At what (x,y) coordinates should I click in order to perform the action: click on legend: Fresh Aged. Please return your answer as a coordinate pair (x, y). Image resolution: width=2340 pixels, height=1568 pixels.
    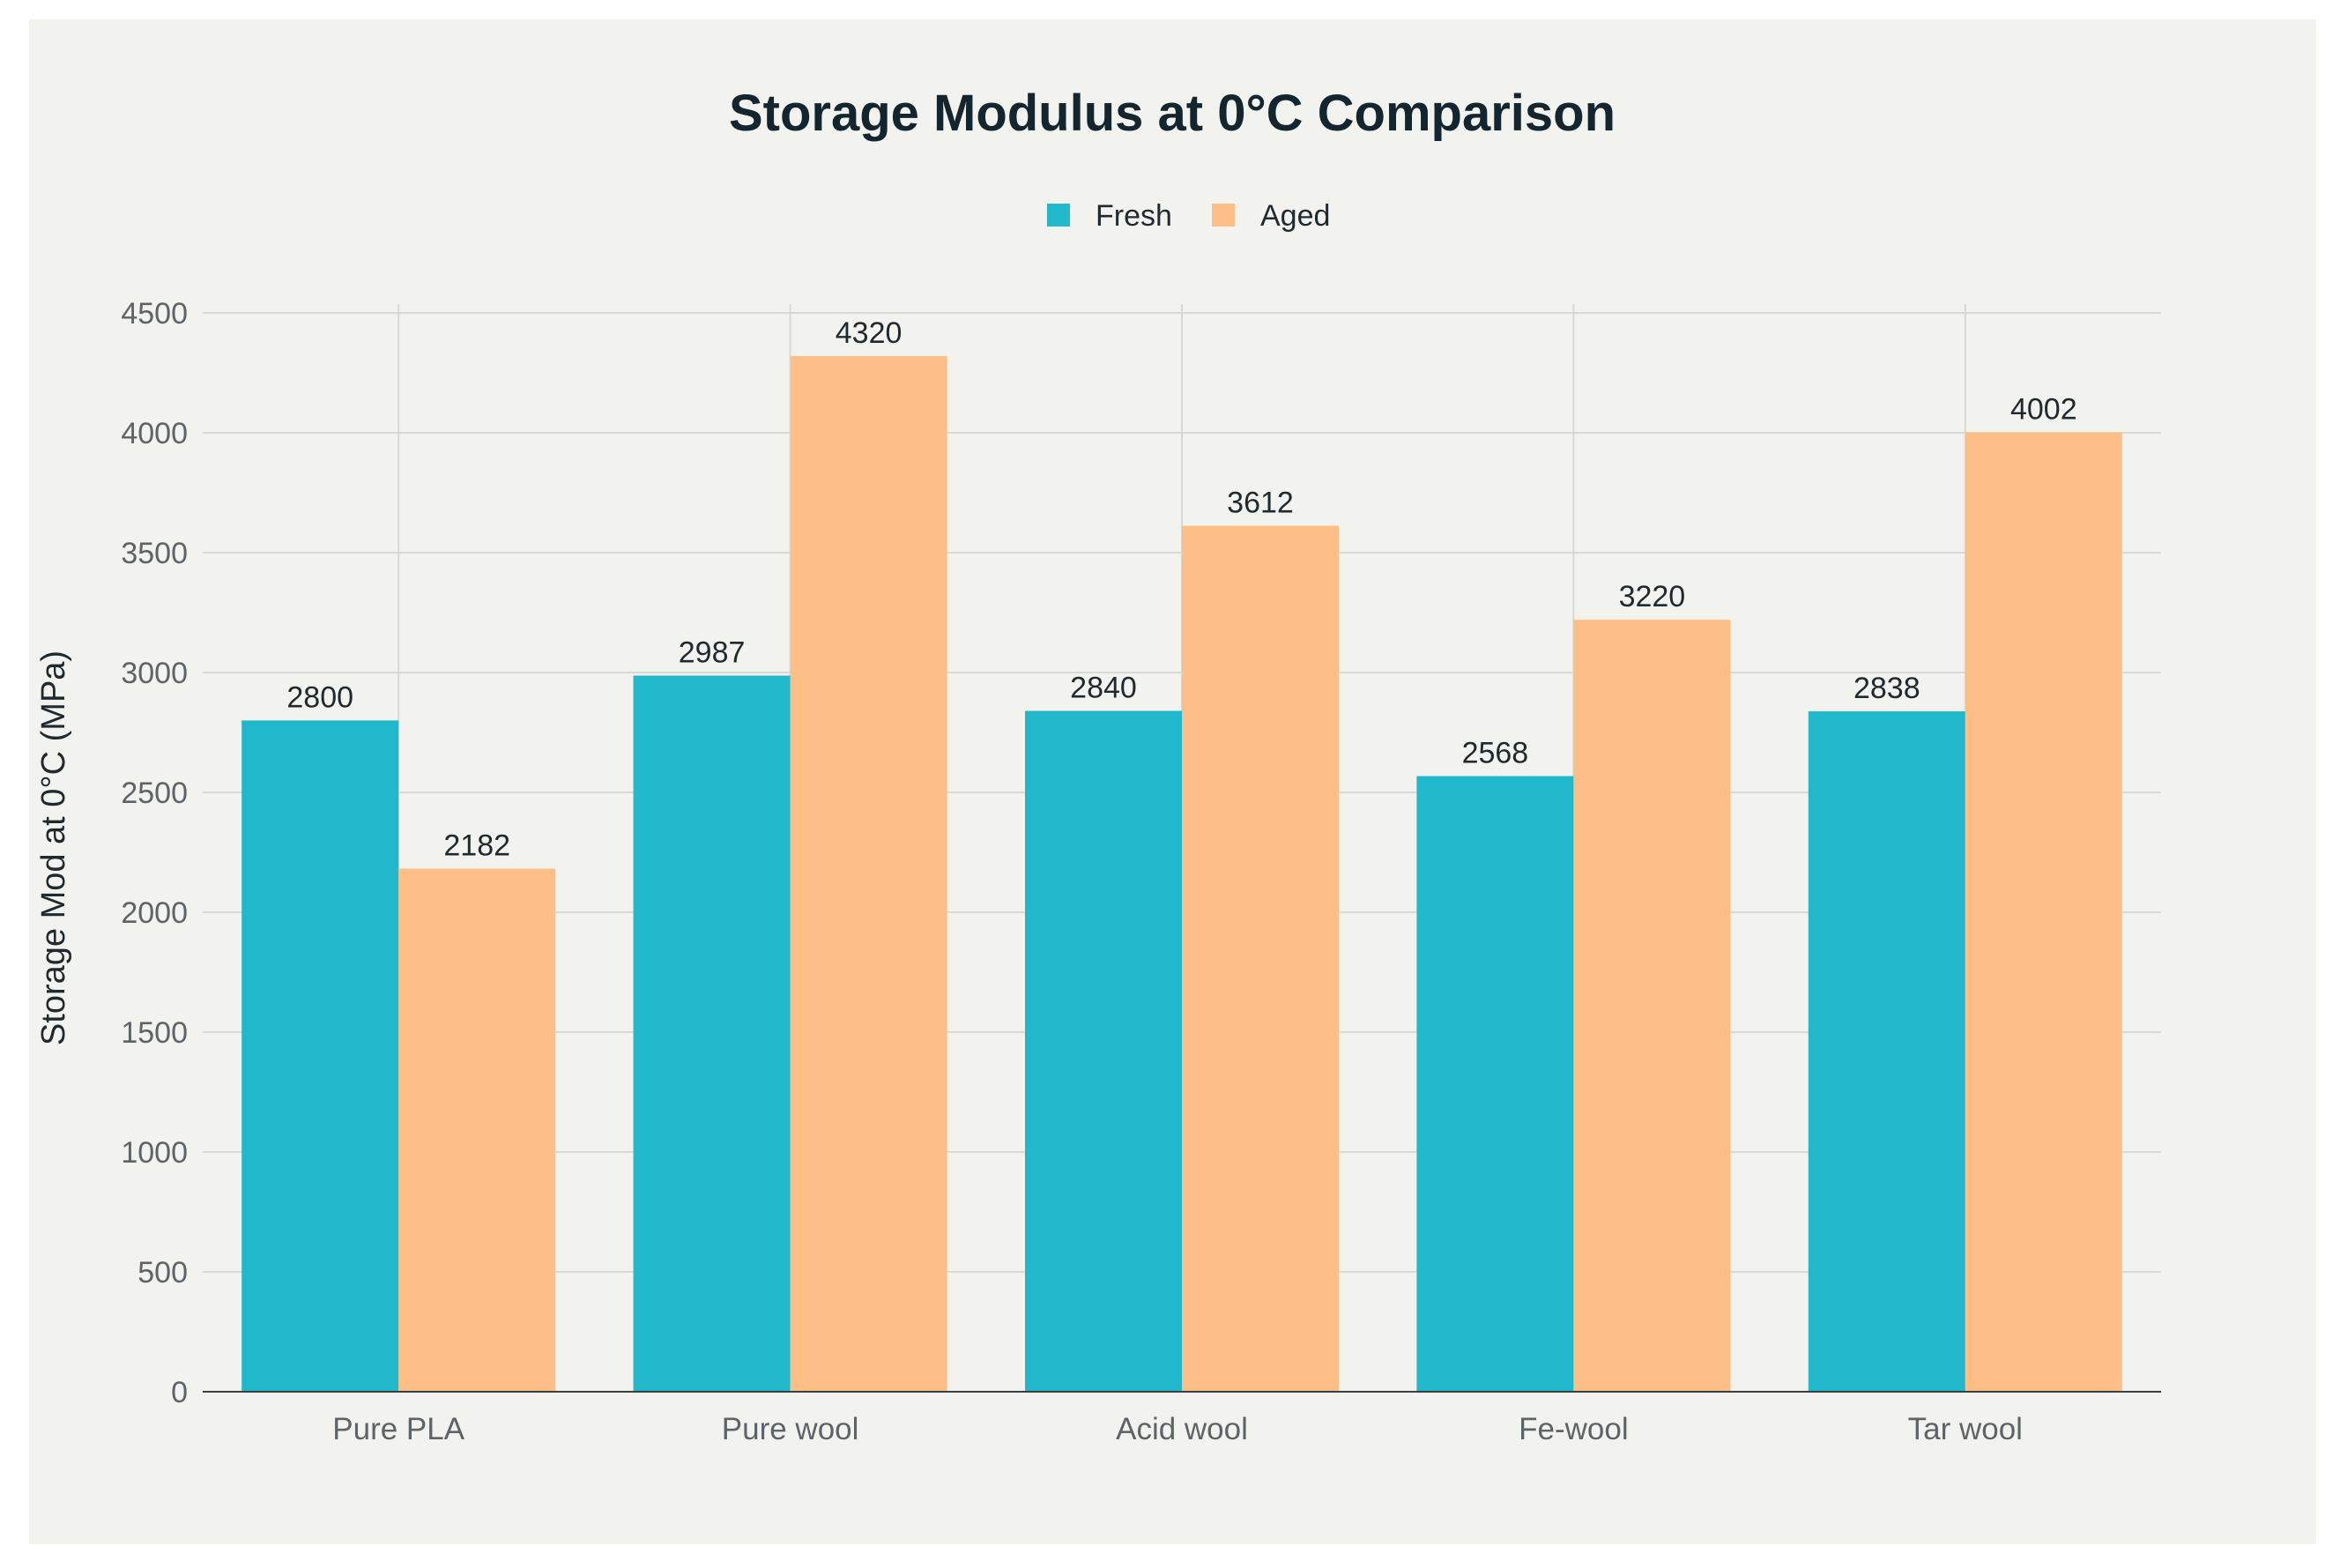
    Looking at the image, I should click on (1188, 216).